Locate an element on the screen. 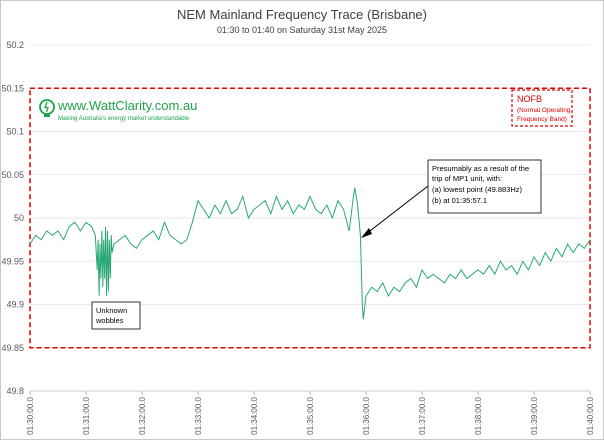 The width and height of the screenshot is (604, 440). wobbles-note-line-1: Unknown is located at coordinates (111, 310).